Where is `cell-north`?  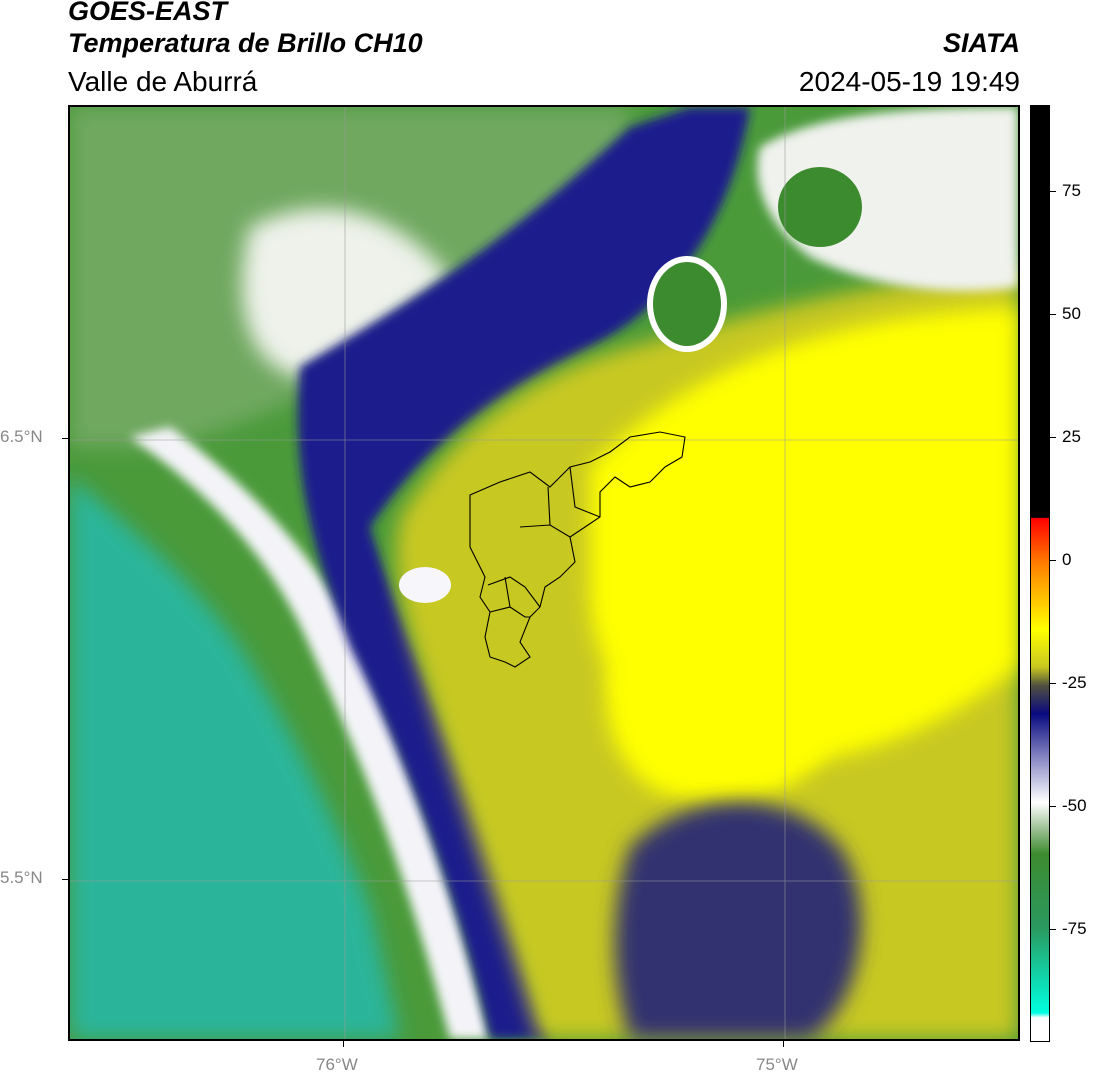
cell-north is located at coordinates (687, 304).